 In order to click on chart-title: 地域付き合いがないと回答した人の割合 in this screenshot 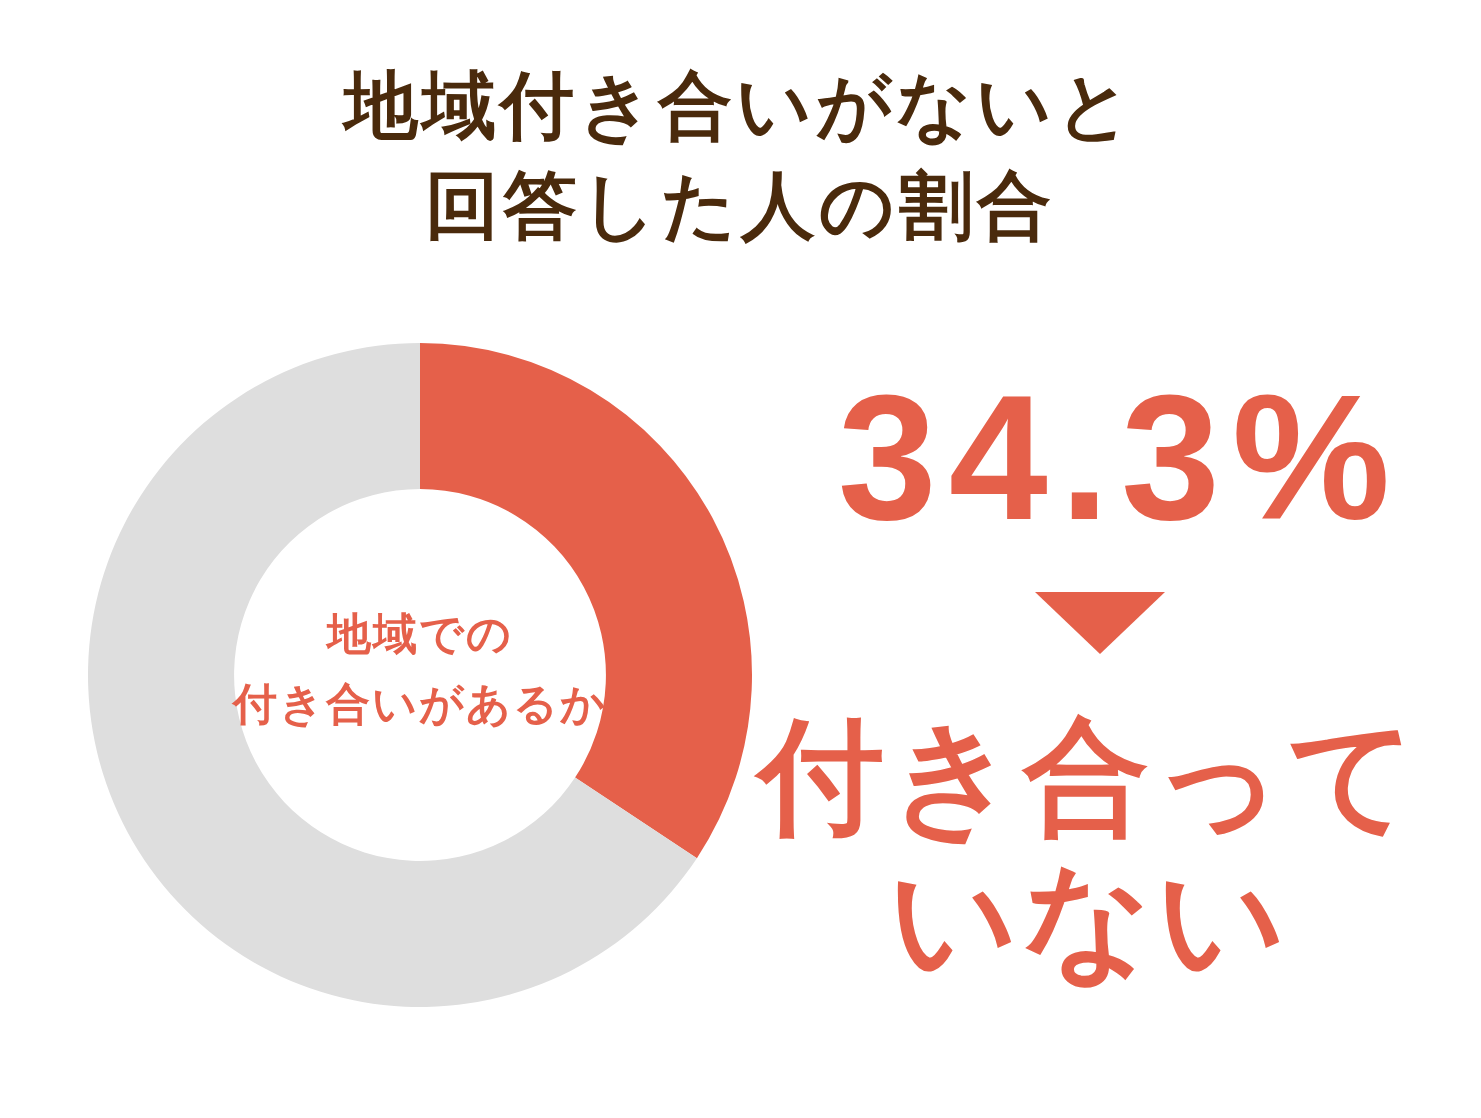, I will do `click(739, 155)`.